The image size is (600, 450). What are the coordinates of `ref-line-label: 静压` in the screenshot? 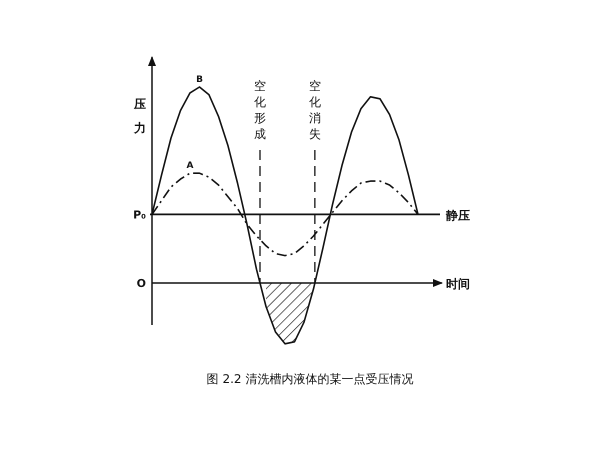 It's located at (457, 215).